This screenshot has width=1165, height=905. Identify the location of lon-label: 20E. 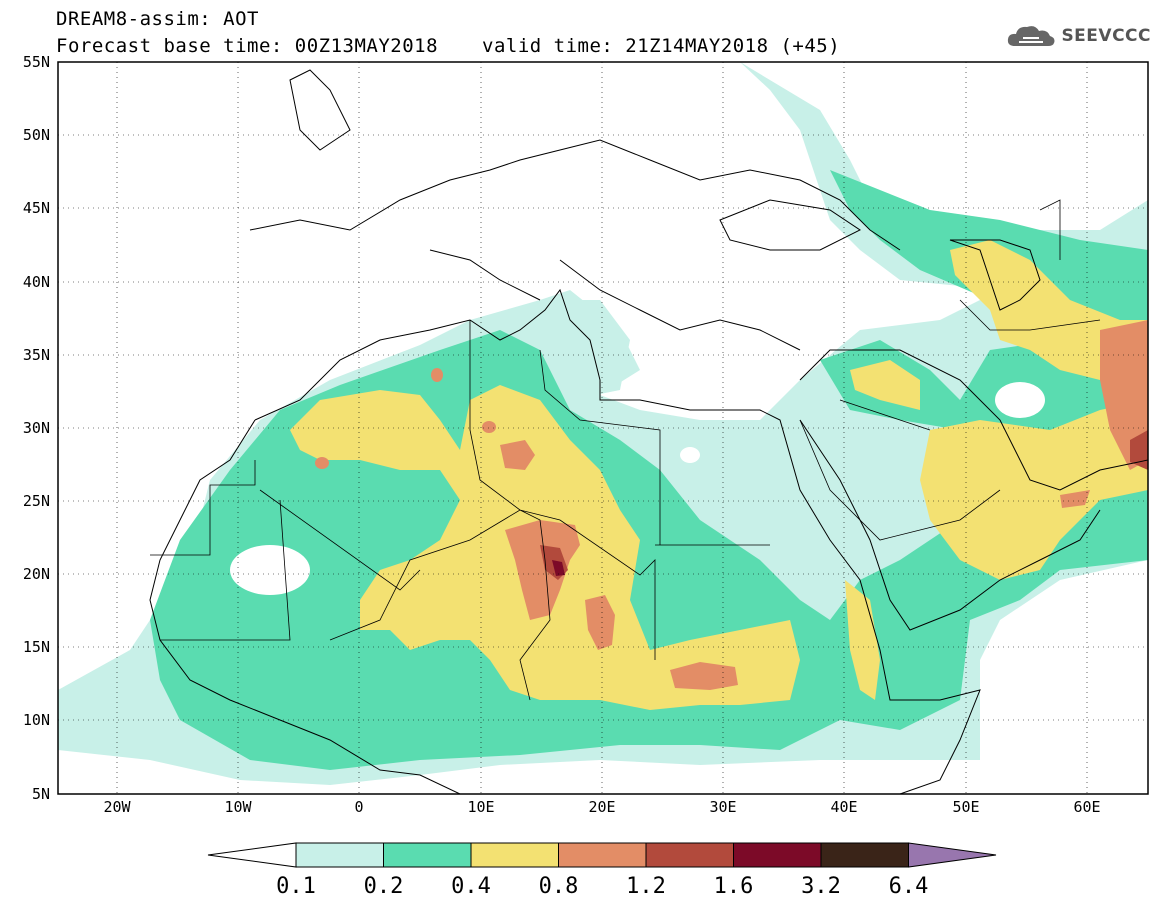
(601, 807).